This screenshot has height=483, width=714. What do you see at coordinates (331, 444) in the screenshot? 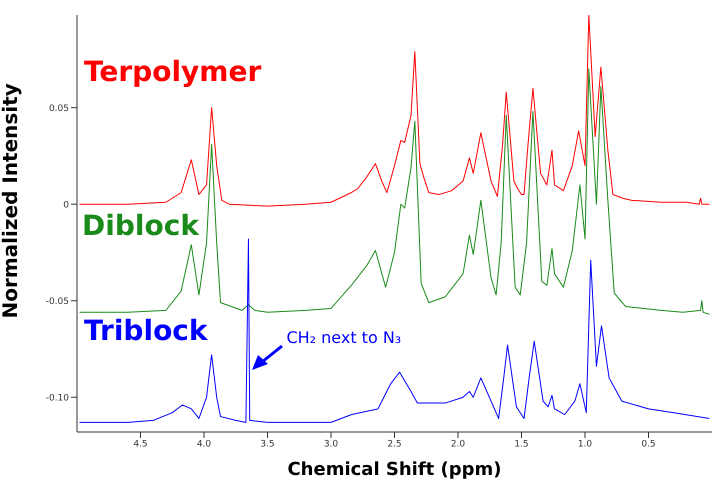
I see `x-tick-label: 3.0` at bounding box center [331, 444].